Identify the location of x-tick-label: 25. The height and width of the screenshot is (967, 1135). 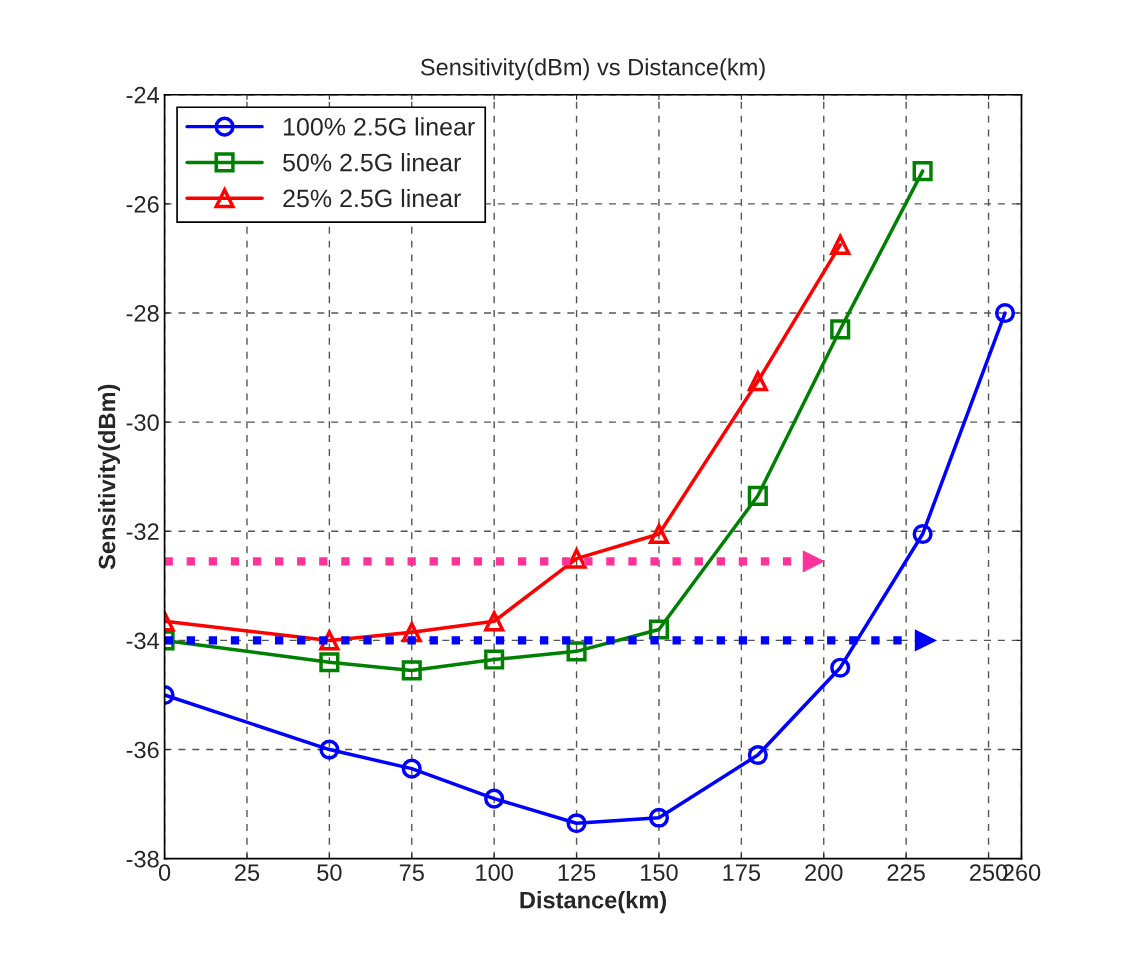
(247, 872).